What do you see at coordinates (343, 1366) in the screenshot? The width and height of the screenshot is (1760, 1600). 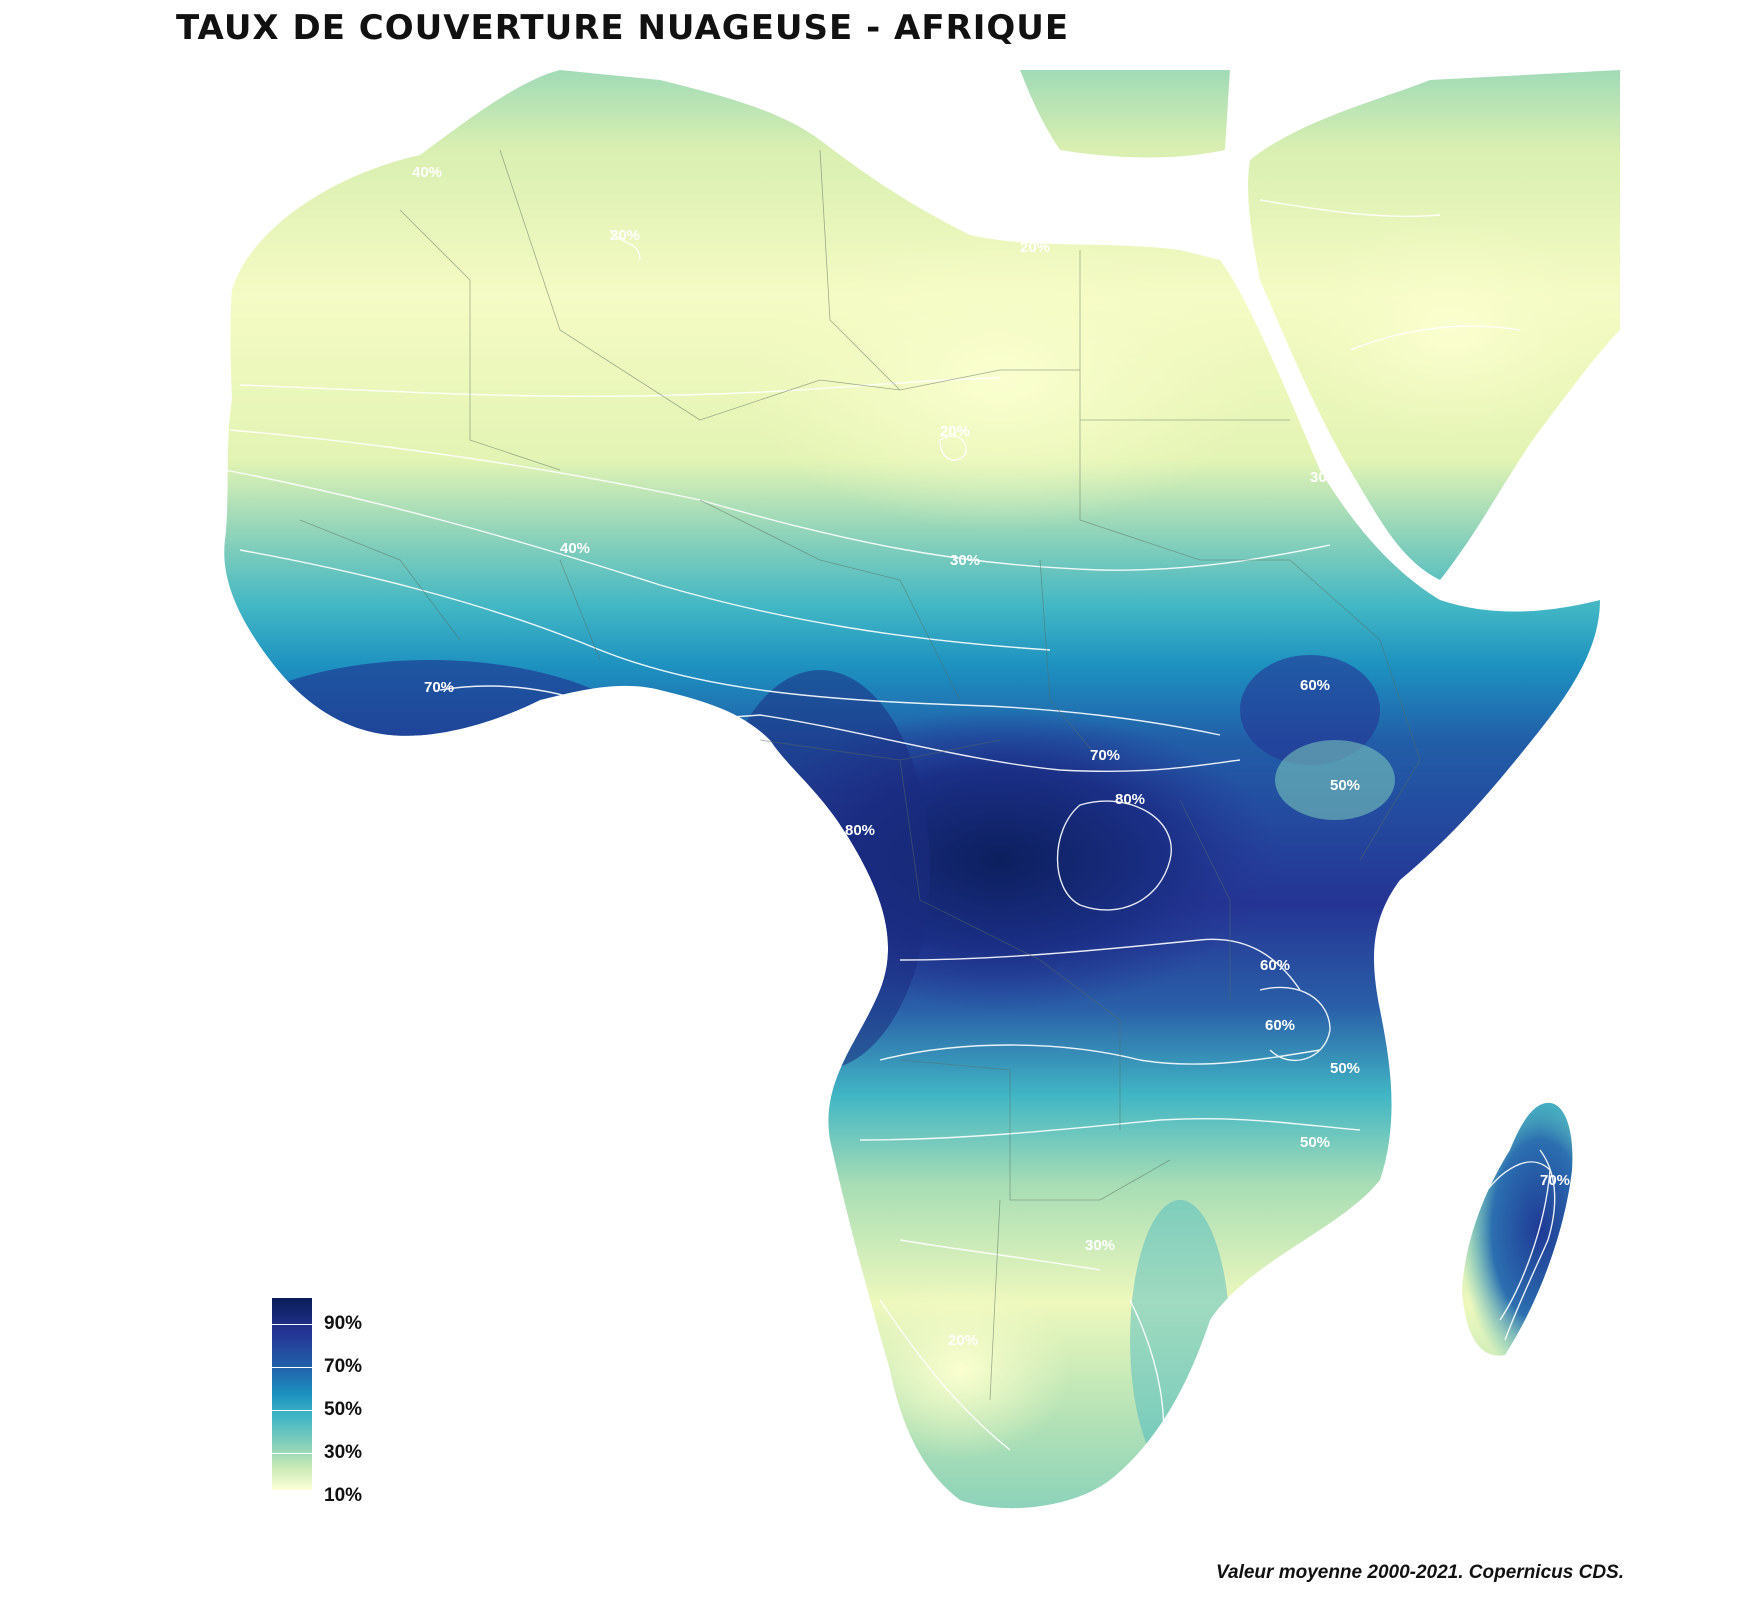 I see `legend-label-70: 70%` at bounding box center [343, 1366].